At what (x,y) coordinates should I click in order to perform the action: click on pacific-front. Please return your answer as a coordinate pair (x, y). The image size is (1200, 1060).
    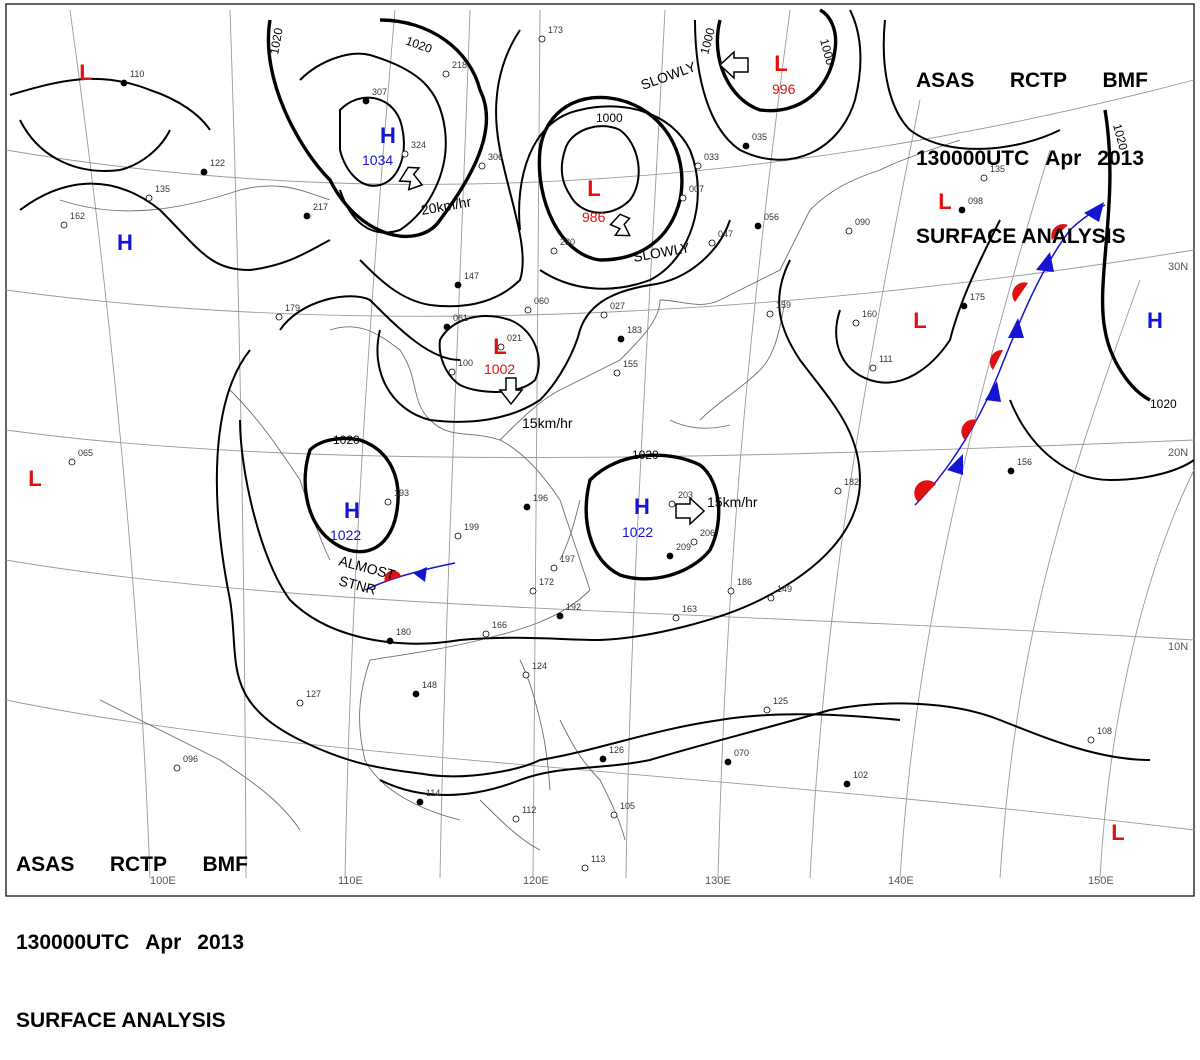
    Looking at the image, I should click on (1010, 354).